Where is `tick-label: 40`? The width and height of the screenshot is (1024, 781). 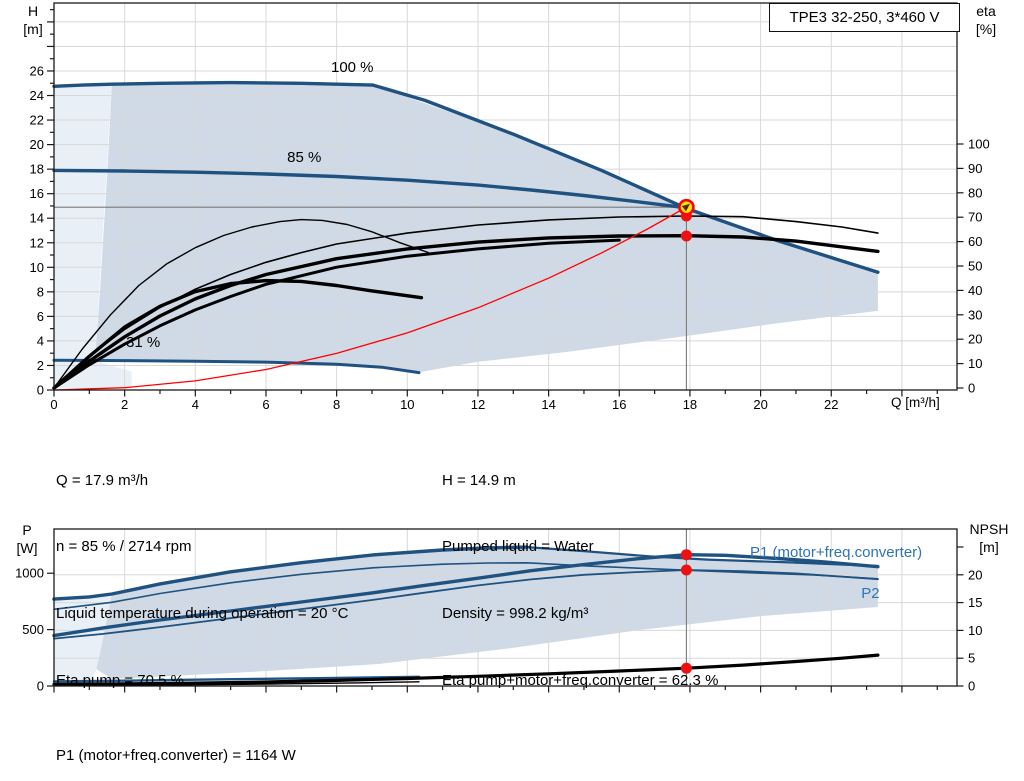
tick-label: 40 is located at coordinates (975, 290).